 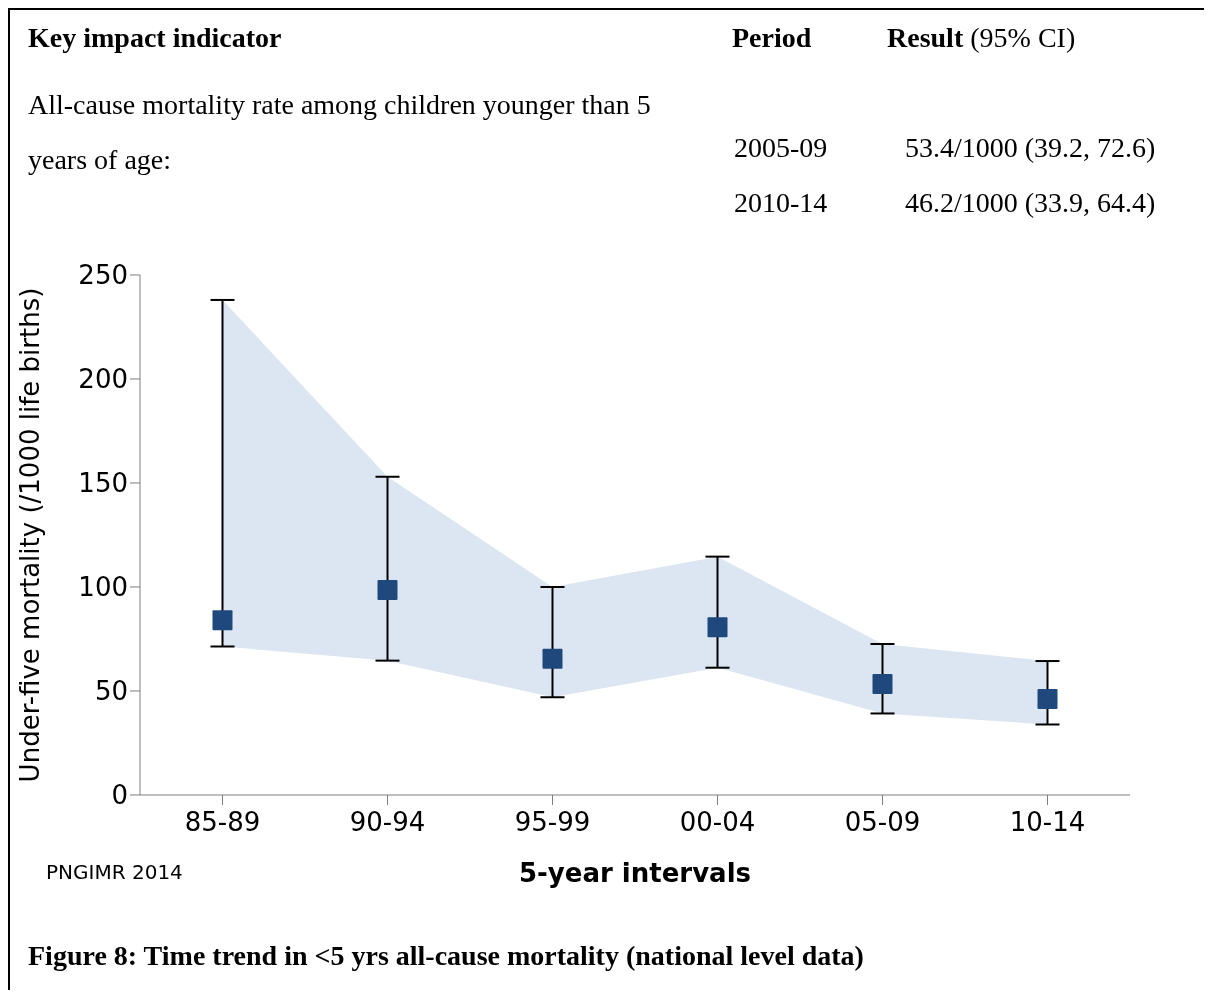 I want to click on y-axis-title: Under-five mortality (/1000 life births), so click(x=30, y=535).